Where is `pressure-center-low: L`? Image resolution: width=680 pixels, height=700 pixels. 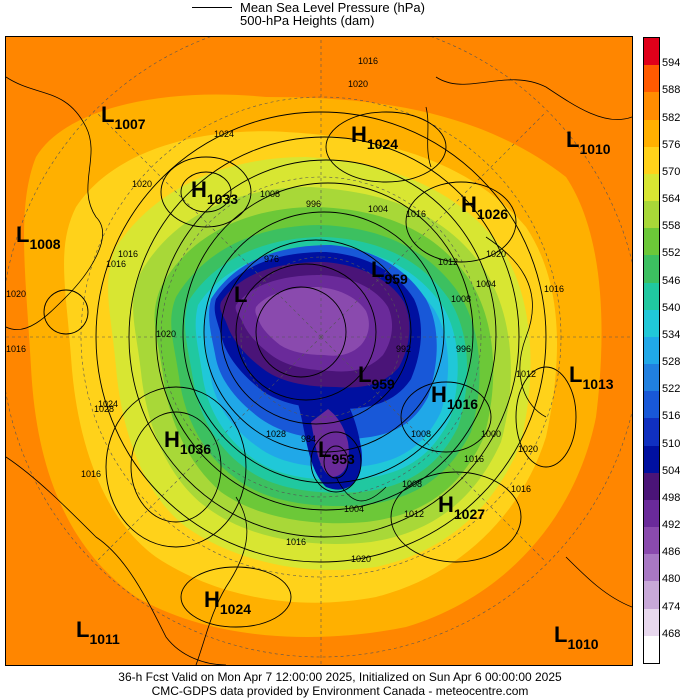
pressure-center-low: L is located at coordinates (240, 294).